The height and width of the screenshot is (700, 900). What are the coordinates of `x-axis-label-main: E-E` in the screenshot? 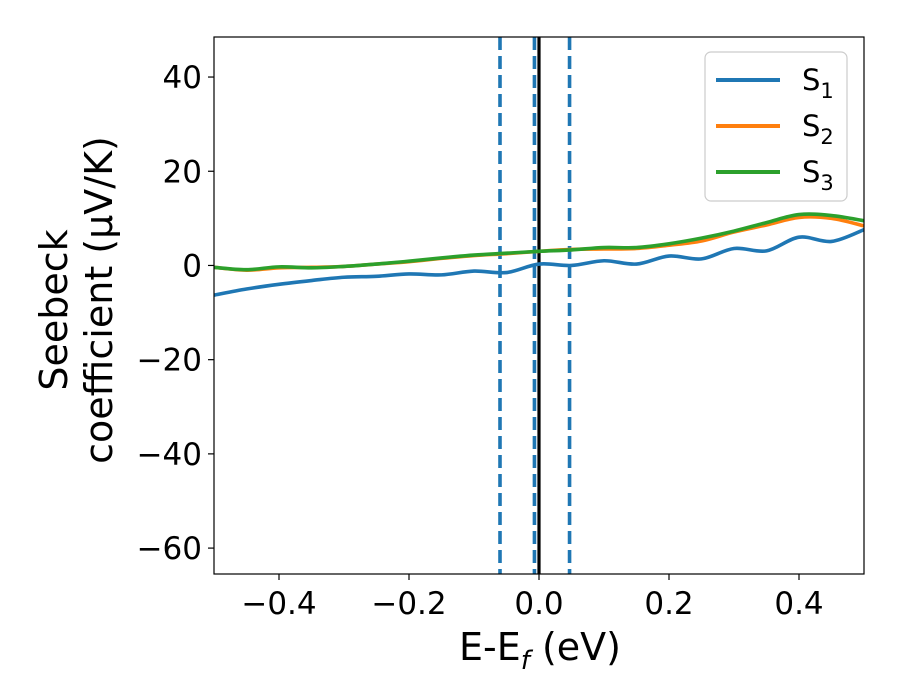 It's located at (490, 647).